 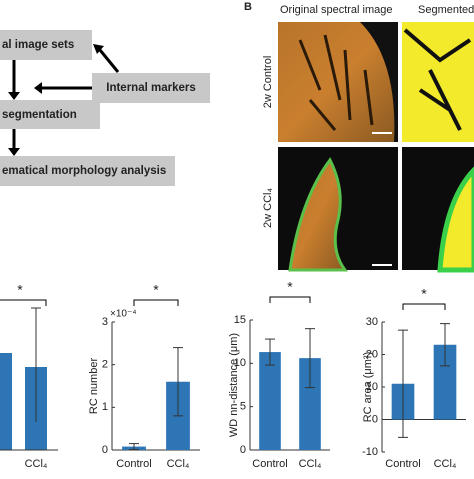 I want to click on arrow-heads, so click(x=56, y=100).